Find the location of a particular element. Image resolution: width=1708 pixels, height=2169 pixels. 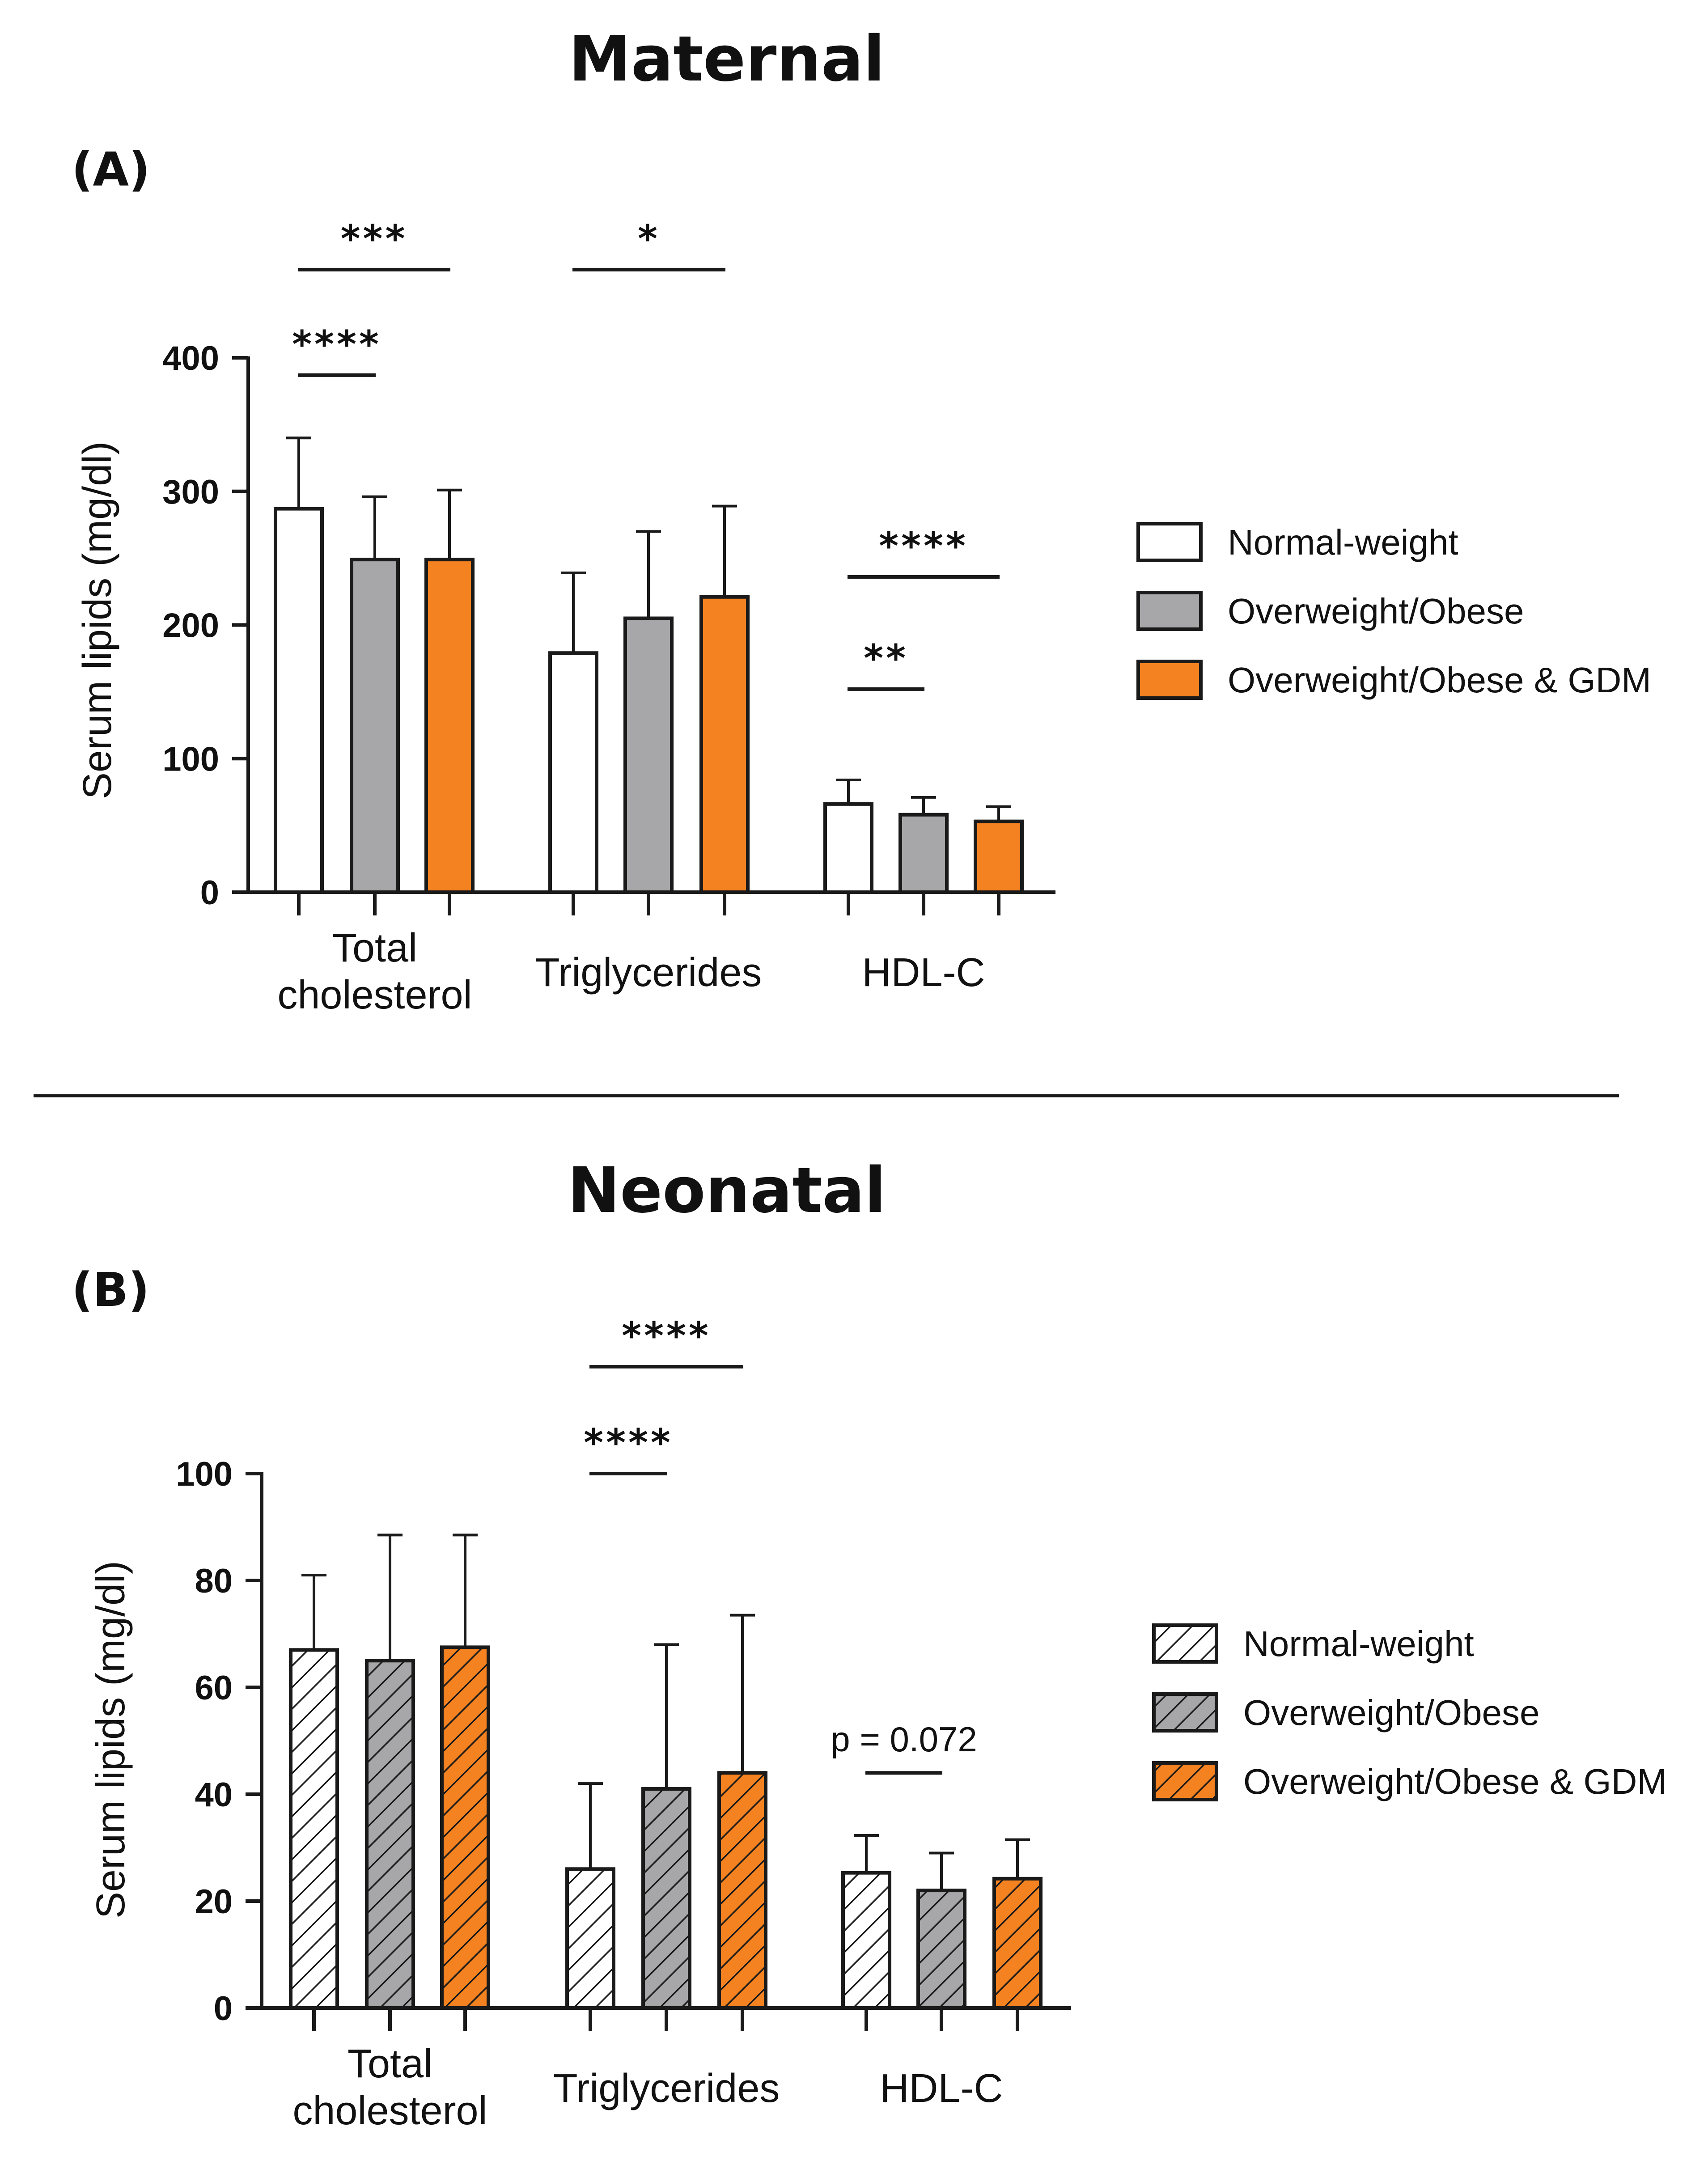

panel-b-bars is located at coordinates (666, 1772).